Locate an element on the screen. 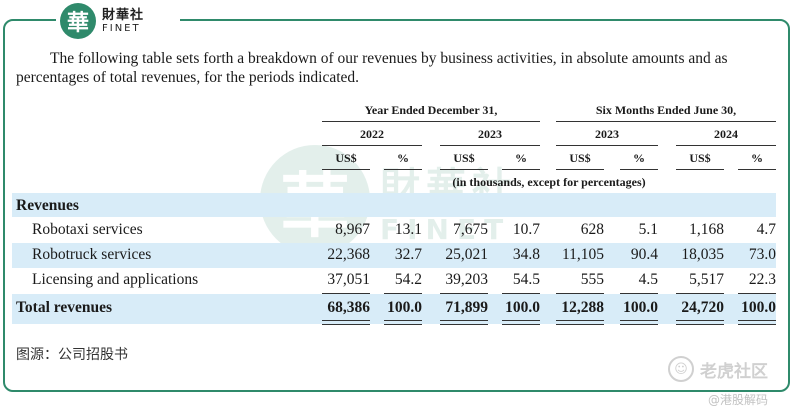 This screenshot has height=415, width=797. row-band is located at coordinates (394, 255).